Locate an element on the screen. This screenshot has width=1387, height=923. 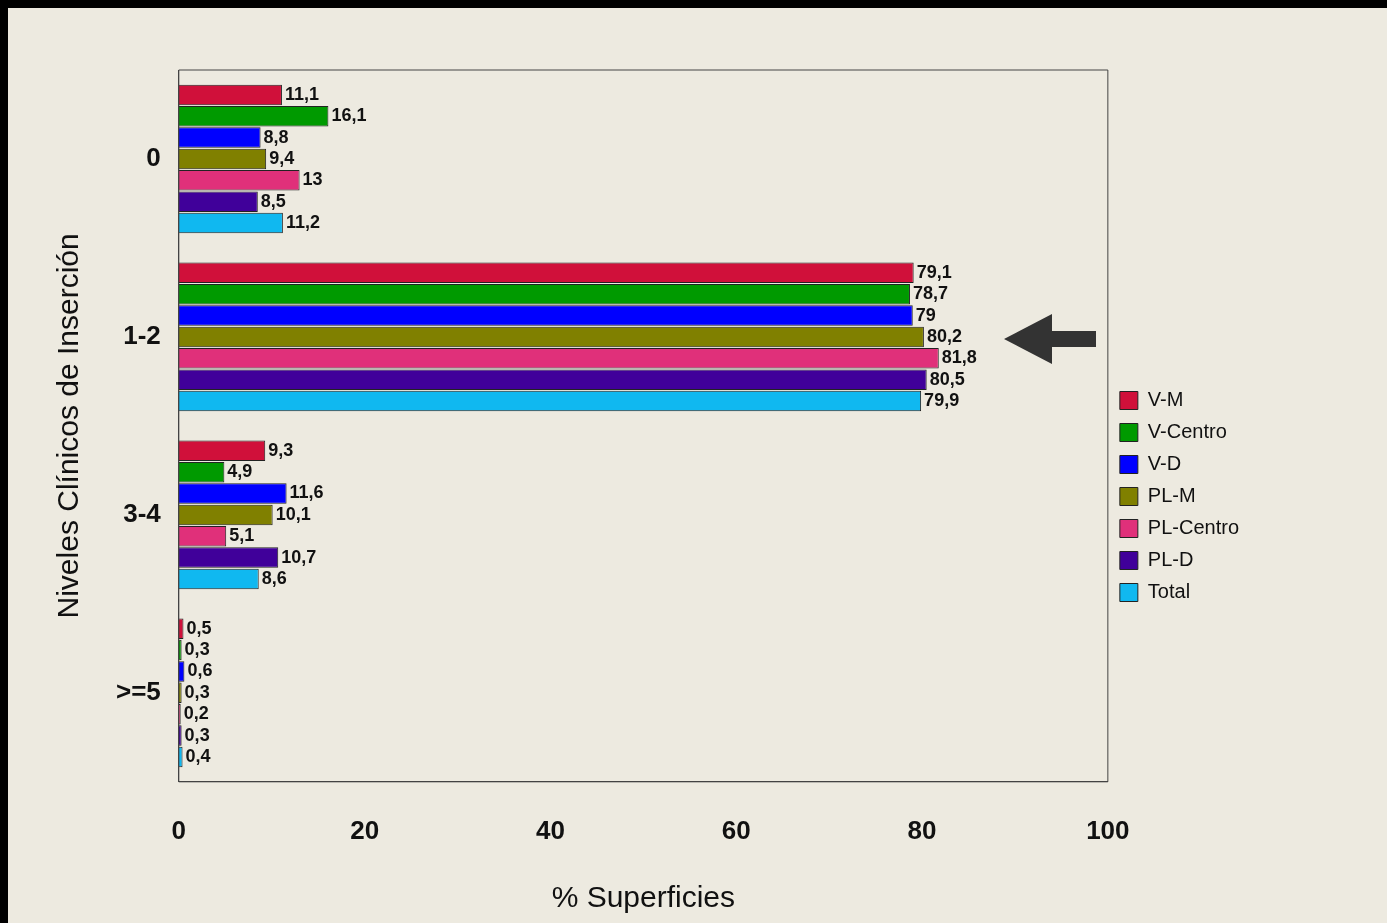
x-tick-label: 80 is located at coordinates (922, 829).